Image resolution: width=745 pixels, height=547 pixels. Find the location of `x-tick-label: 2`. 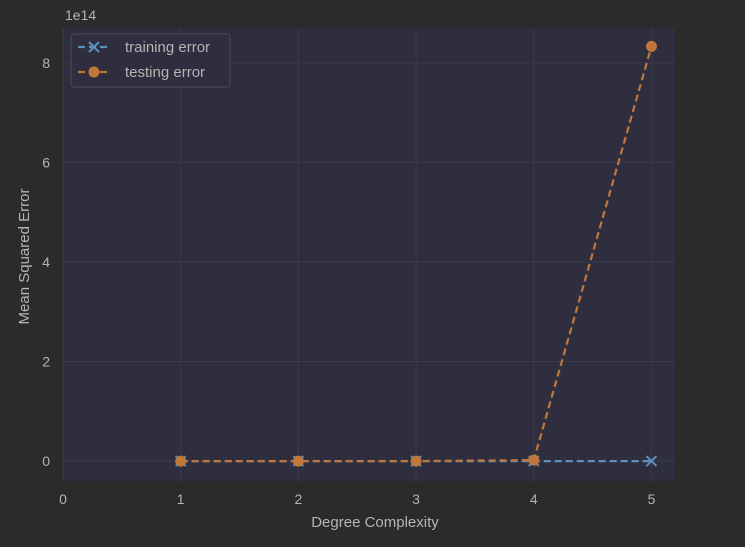

x-tick-label: 2 is located at coordinates (298, 499).